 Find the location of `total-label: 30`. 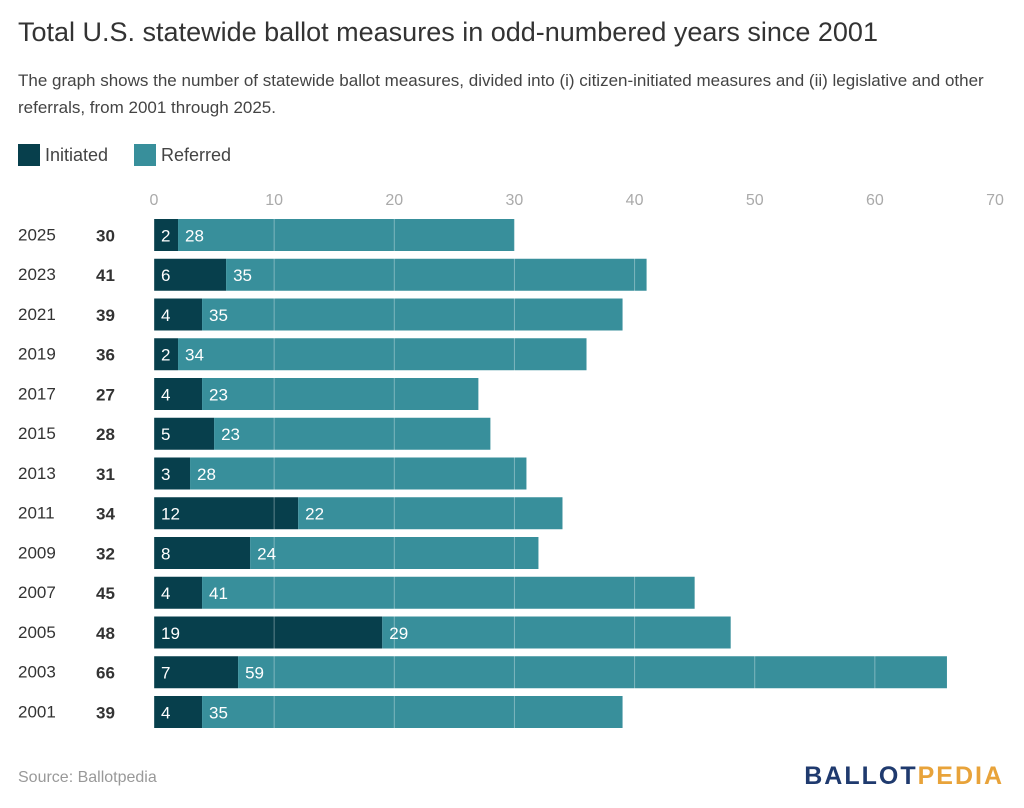

total-label: 30 is located at coordinates (105, 235).